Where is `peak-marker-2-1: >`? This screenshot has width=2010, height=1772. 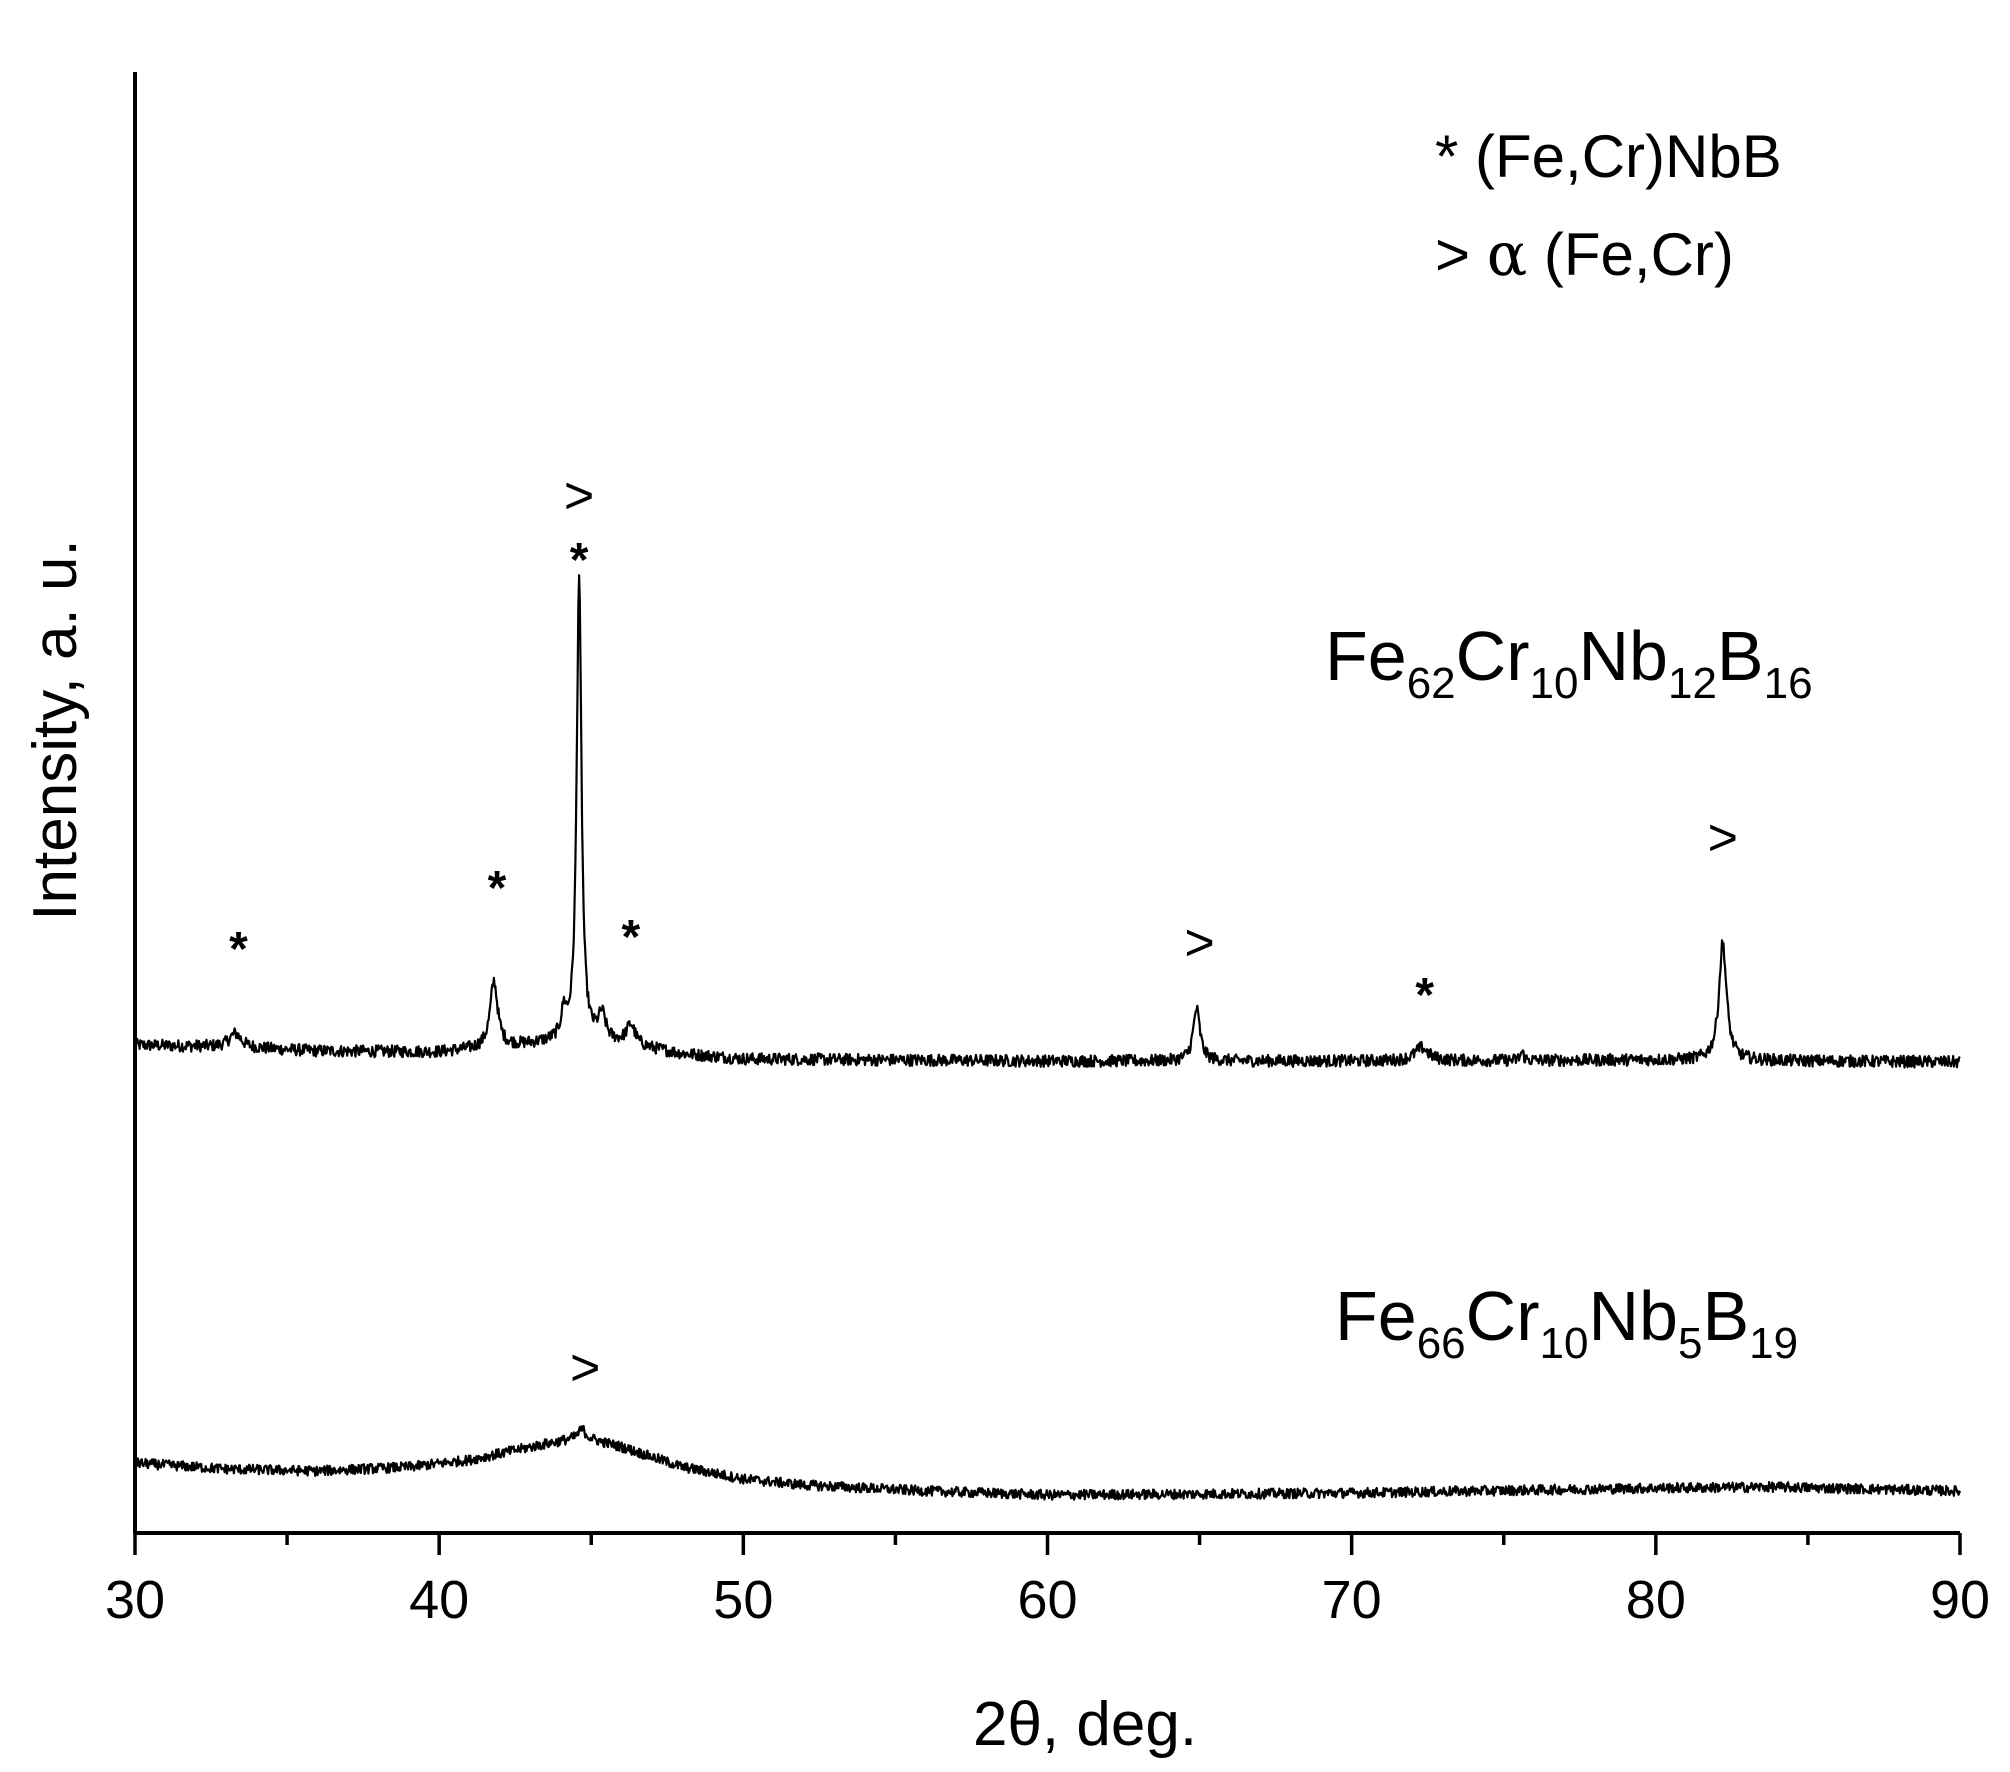
peak-marker-2-1: > is located at coordinates (585, 1368).